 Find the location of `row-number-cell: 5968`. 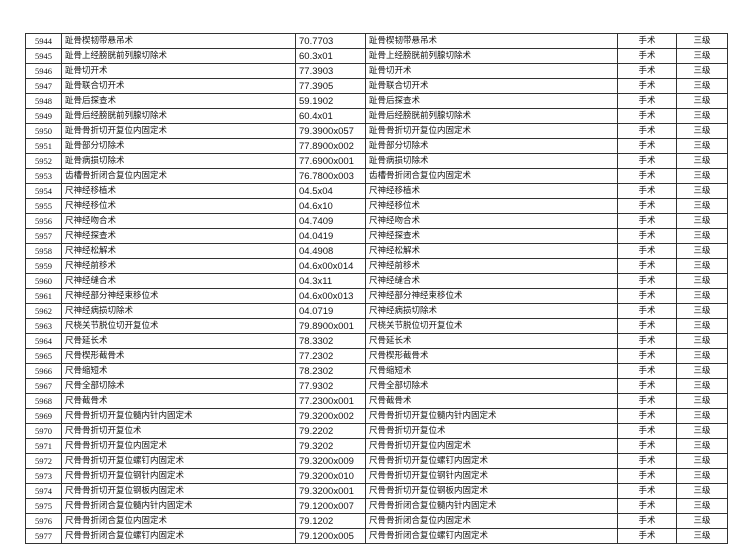

row-number-cell: 5968 is located at coordinates (43, 401).